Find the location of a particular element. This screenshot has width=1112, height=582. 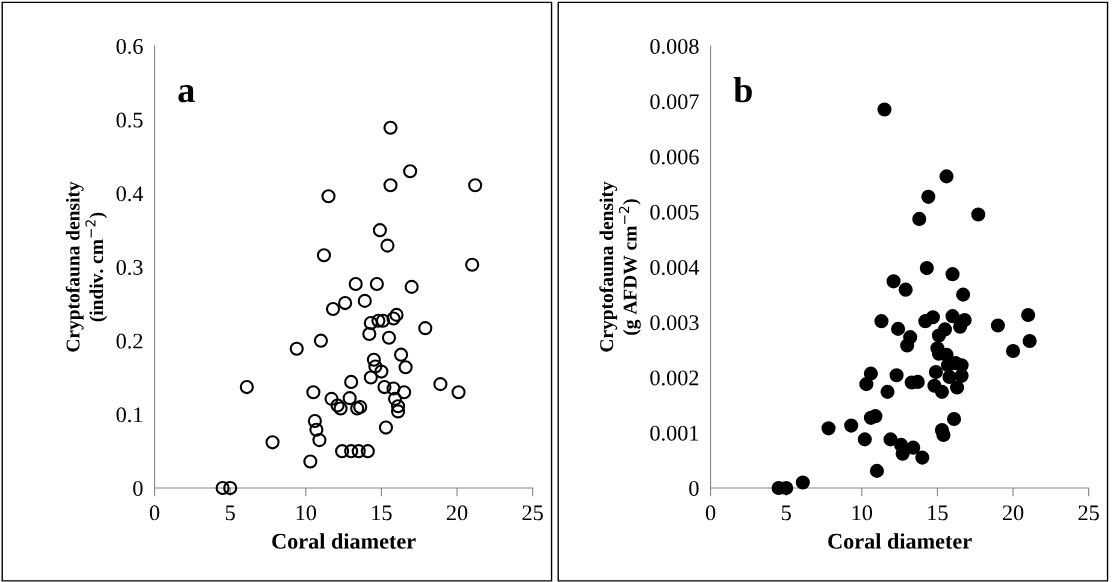

y-tick-label: 0.006 is located at coordinates (674, 157).